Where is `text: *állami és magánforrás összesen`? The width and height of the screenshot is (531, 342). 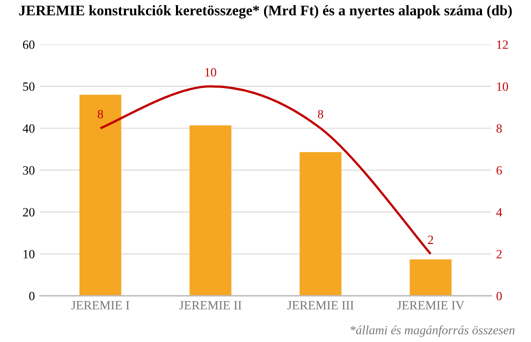
text: *állami és magánforrás összesen is located at coordinates (432, 331).